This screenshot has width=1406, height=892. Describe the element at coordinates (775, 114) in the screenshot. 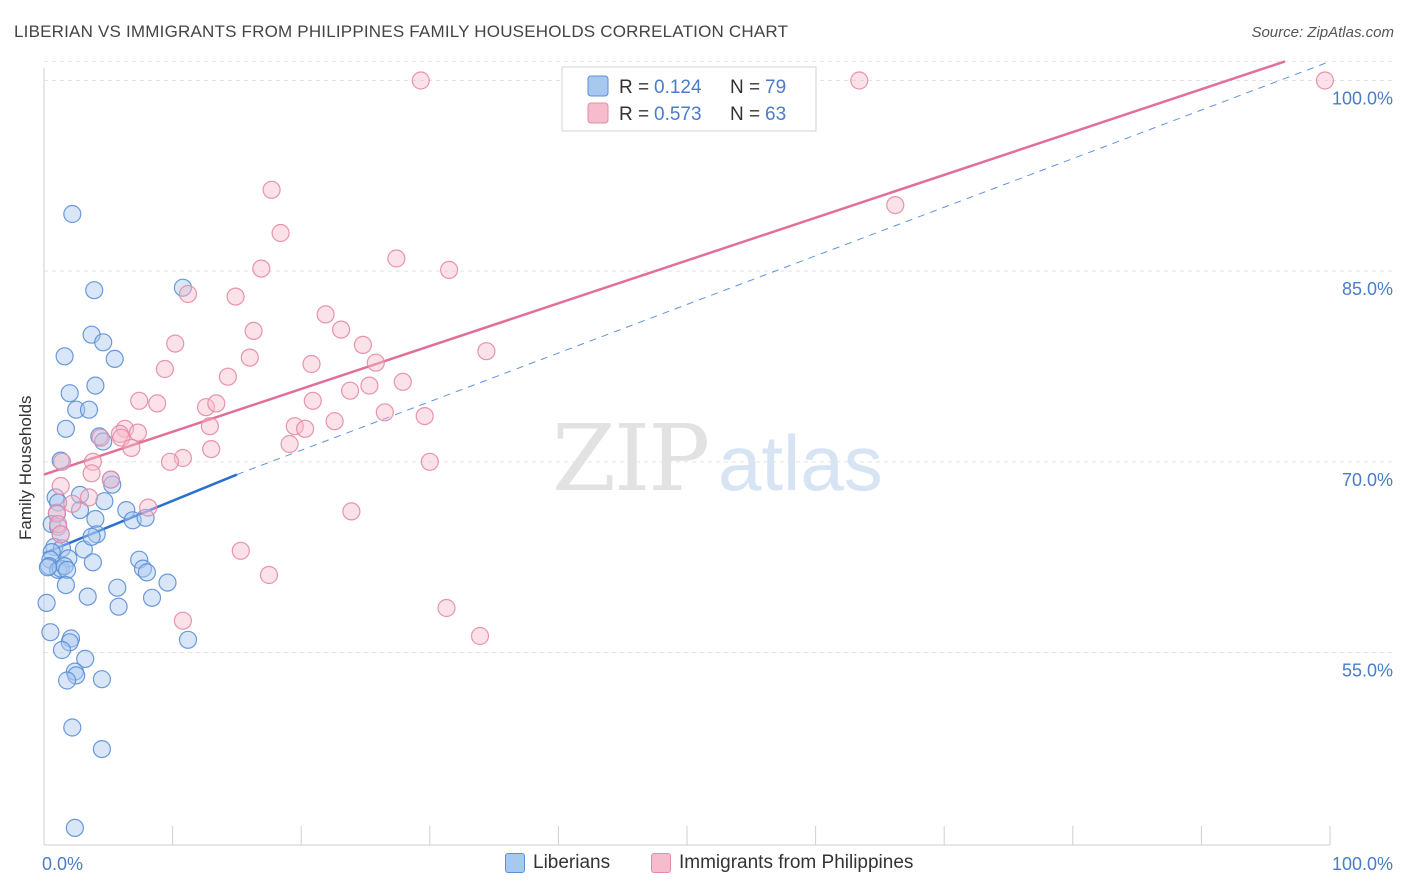

I see `legend-n-value-1: 63` at that location.